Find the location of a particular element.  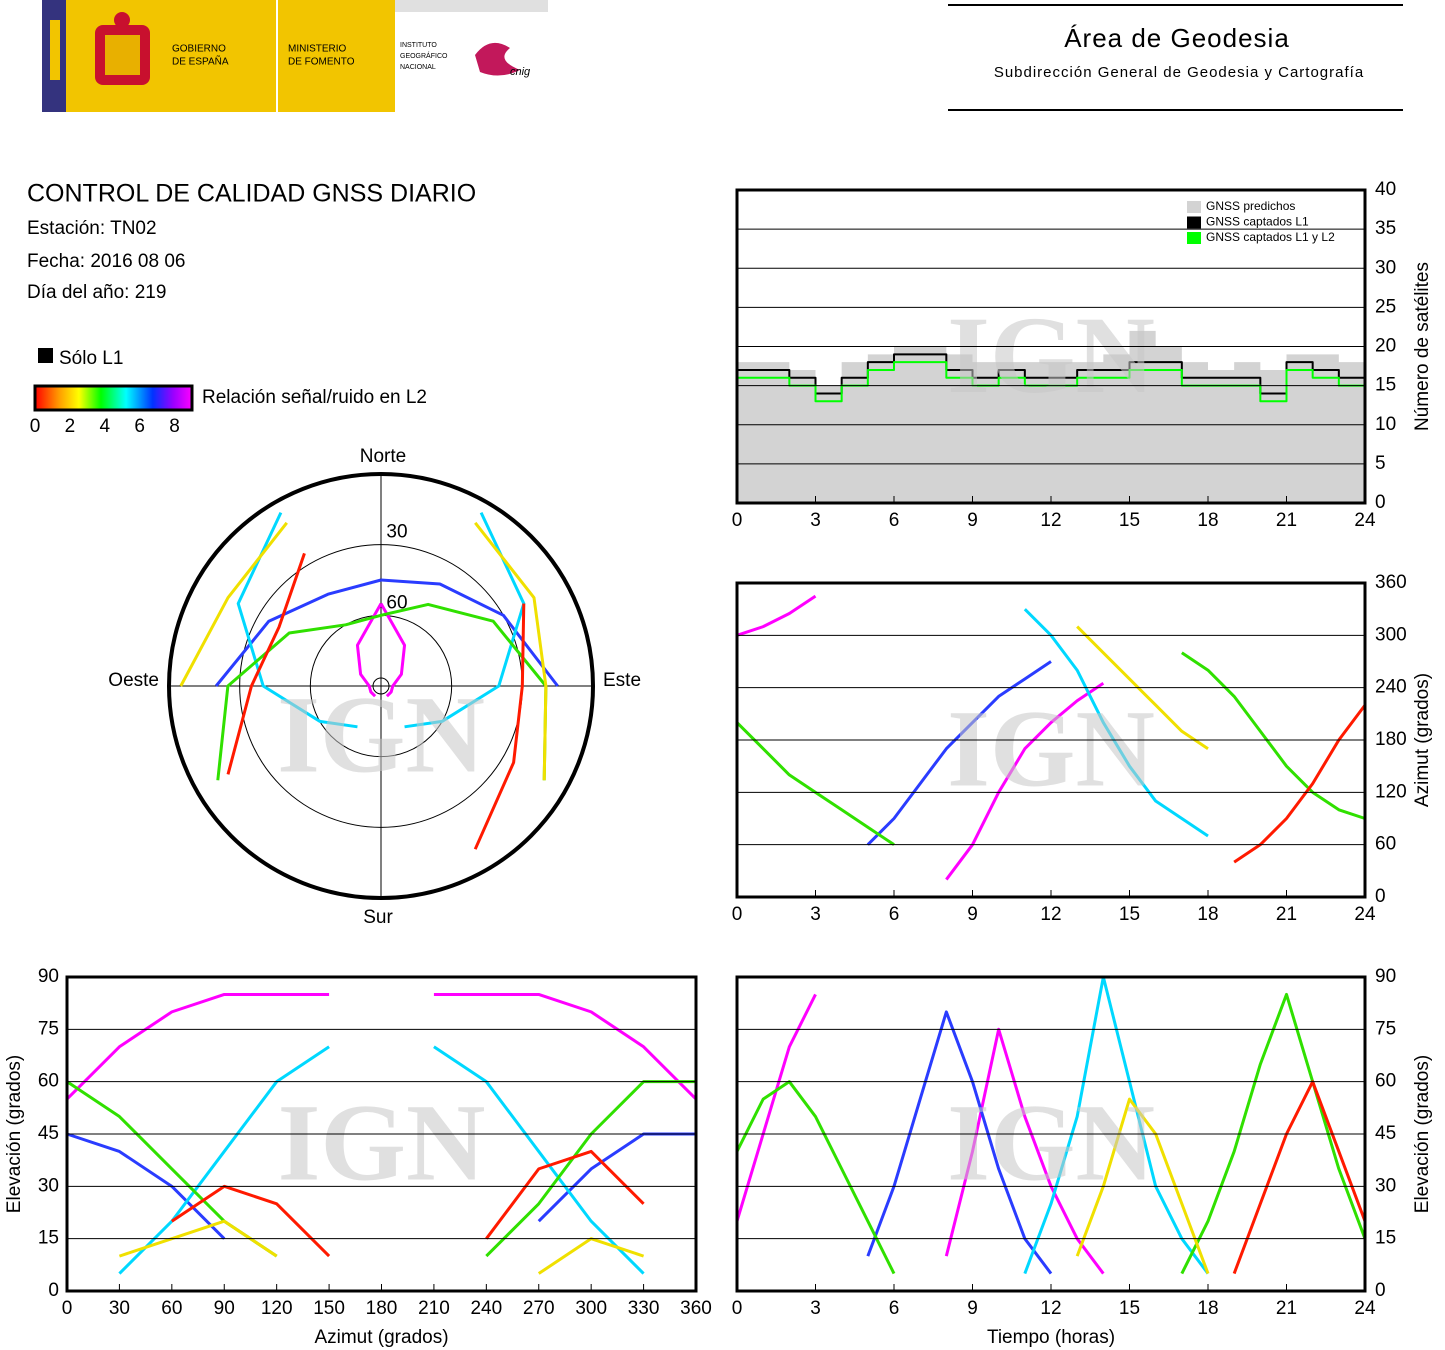

x-tick-label: 30 is located at coordinates (119, 1308).